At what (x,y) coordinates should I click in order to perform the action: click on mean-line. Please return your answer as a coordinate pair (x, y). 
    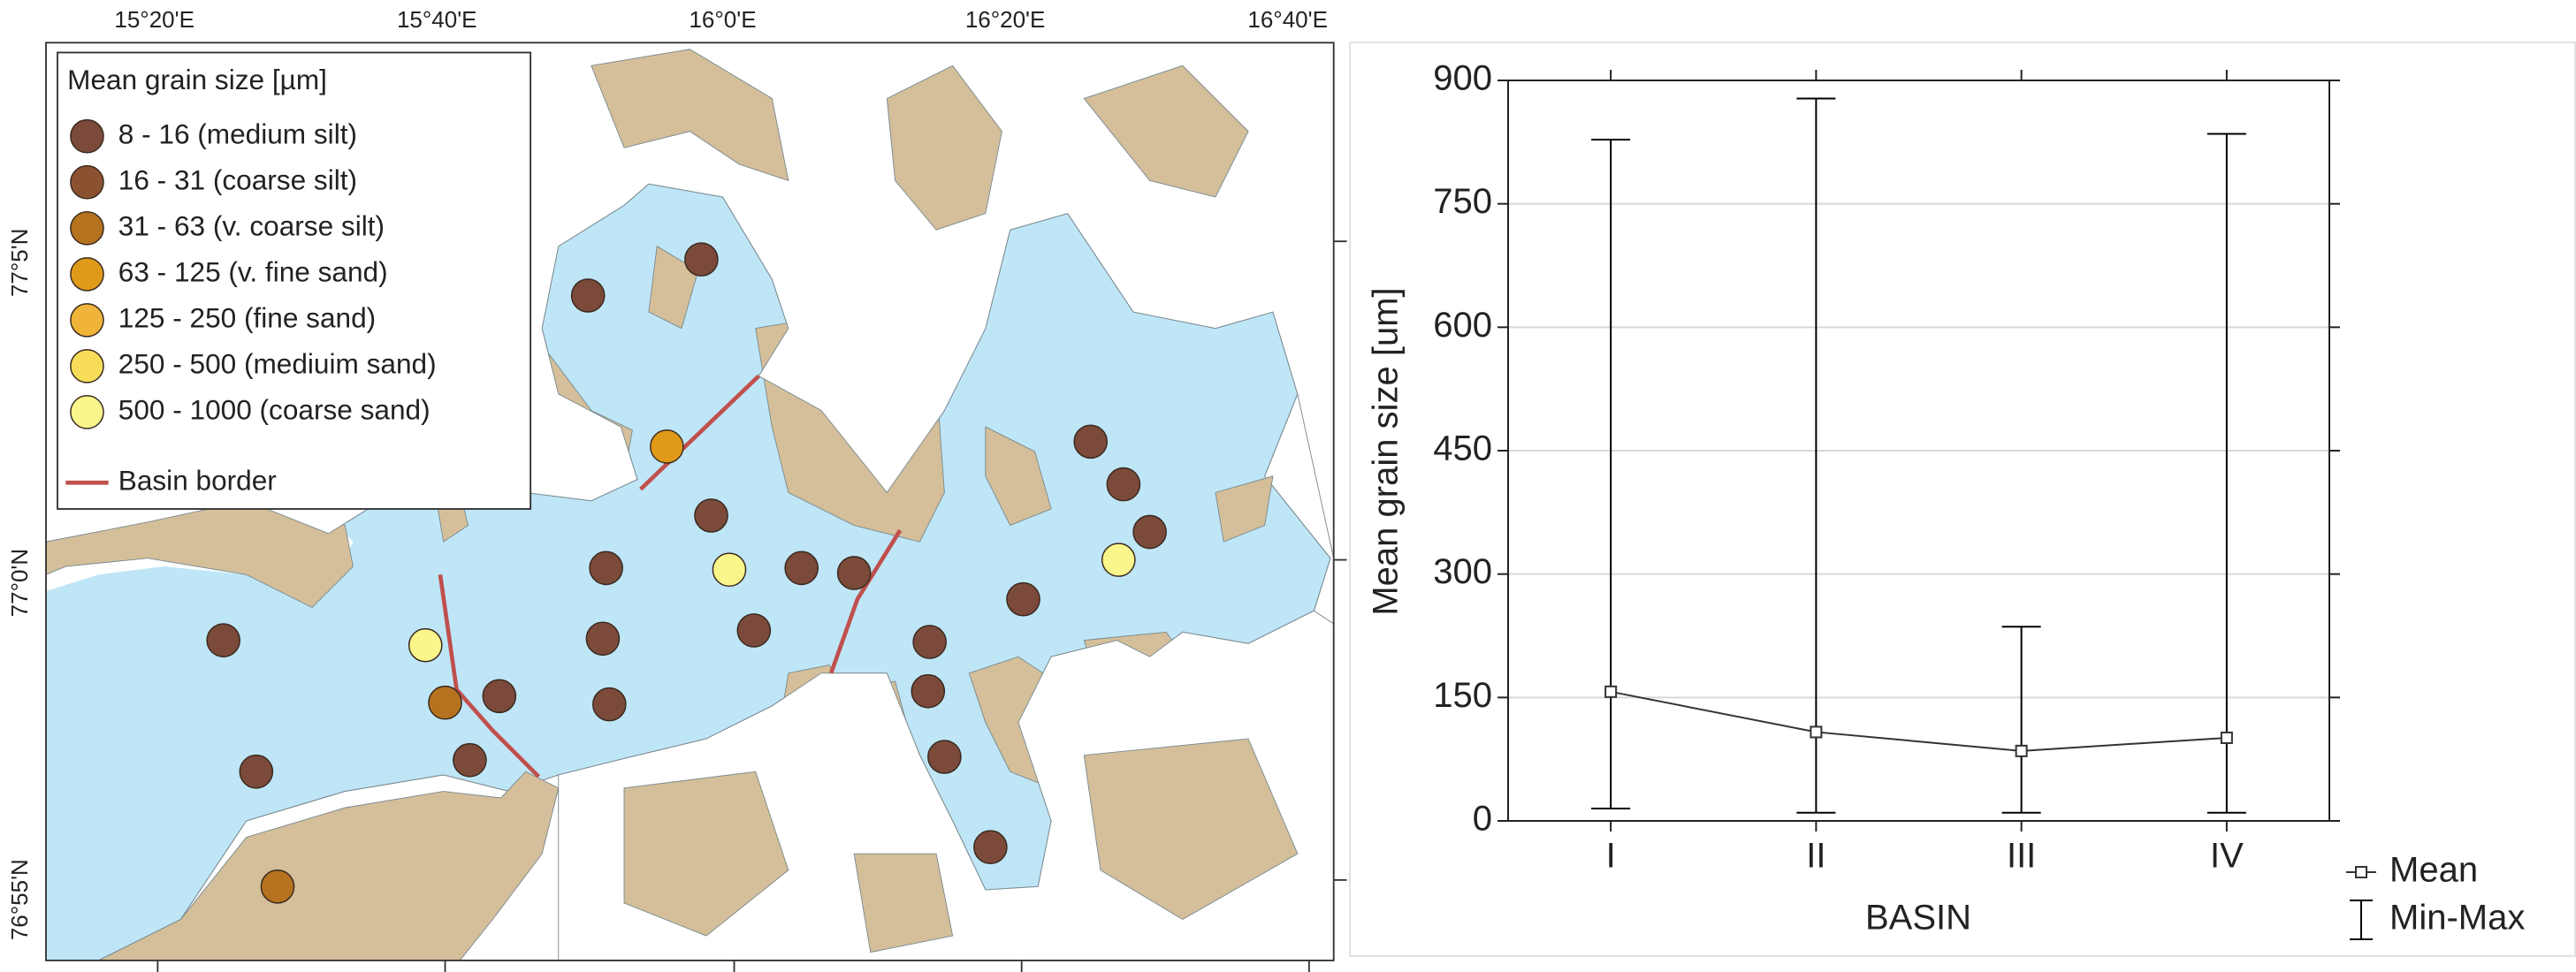
    Looking at the image, I should click on (1918, 721).